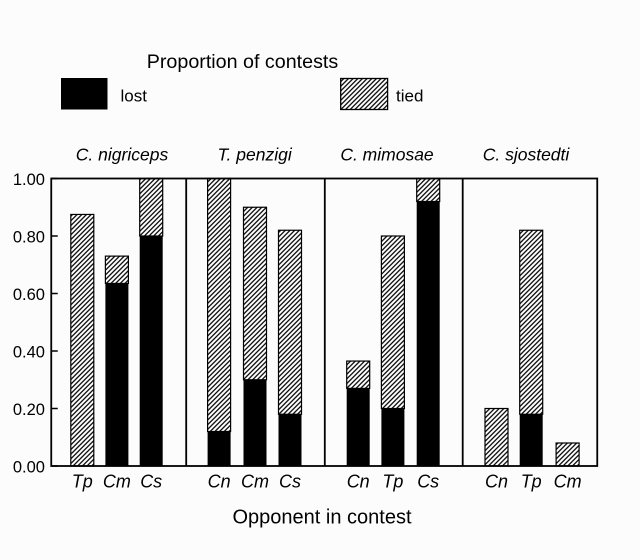 The image size is (640, 560). I want to click on svg-text: lost, so click(134, 96).